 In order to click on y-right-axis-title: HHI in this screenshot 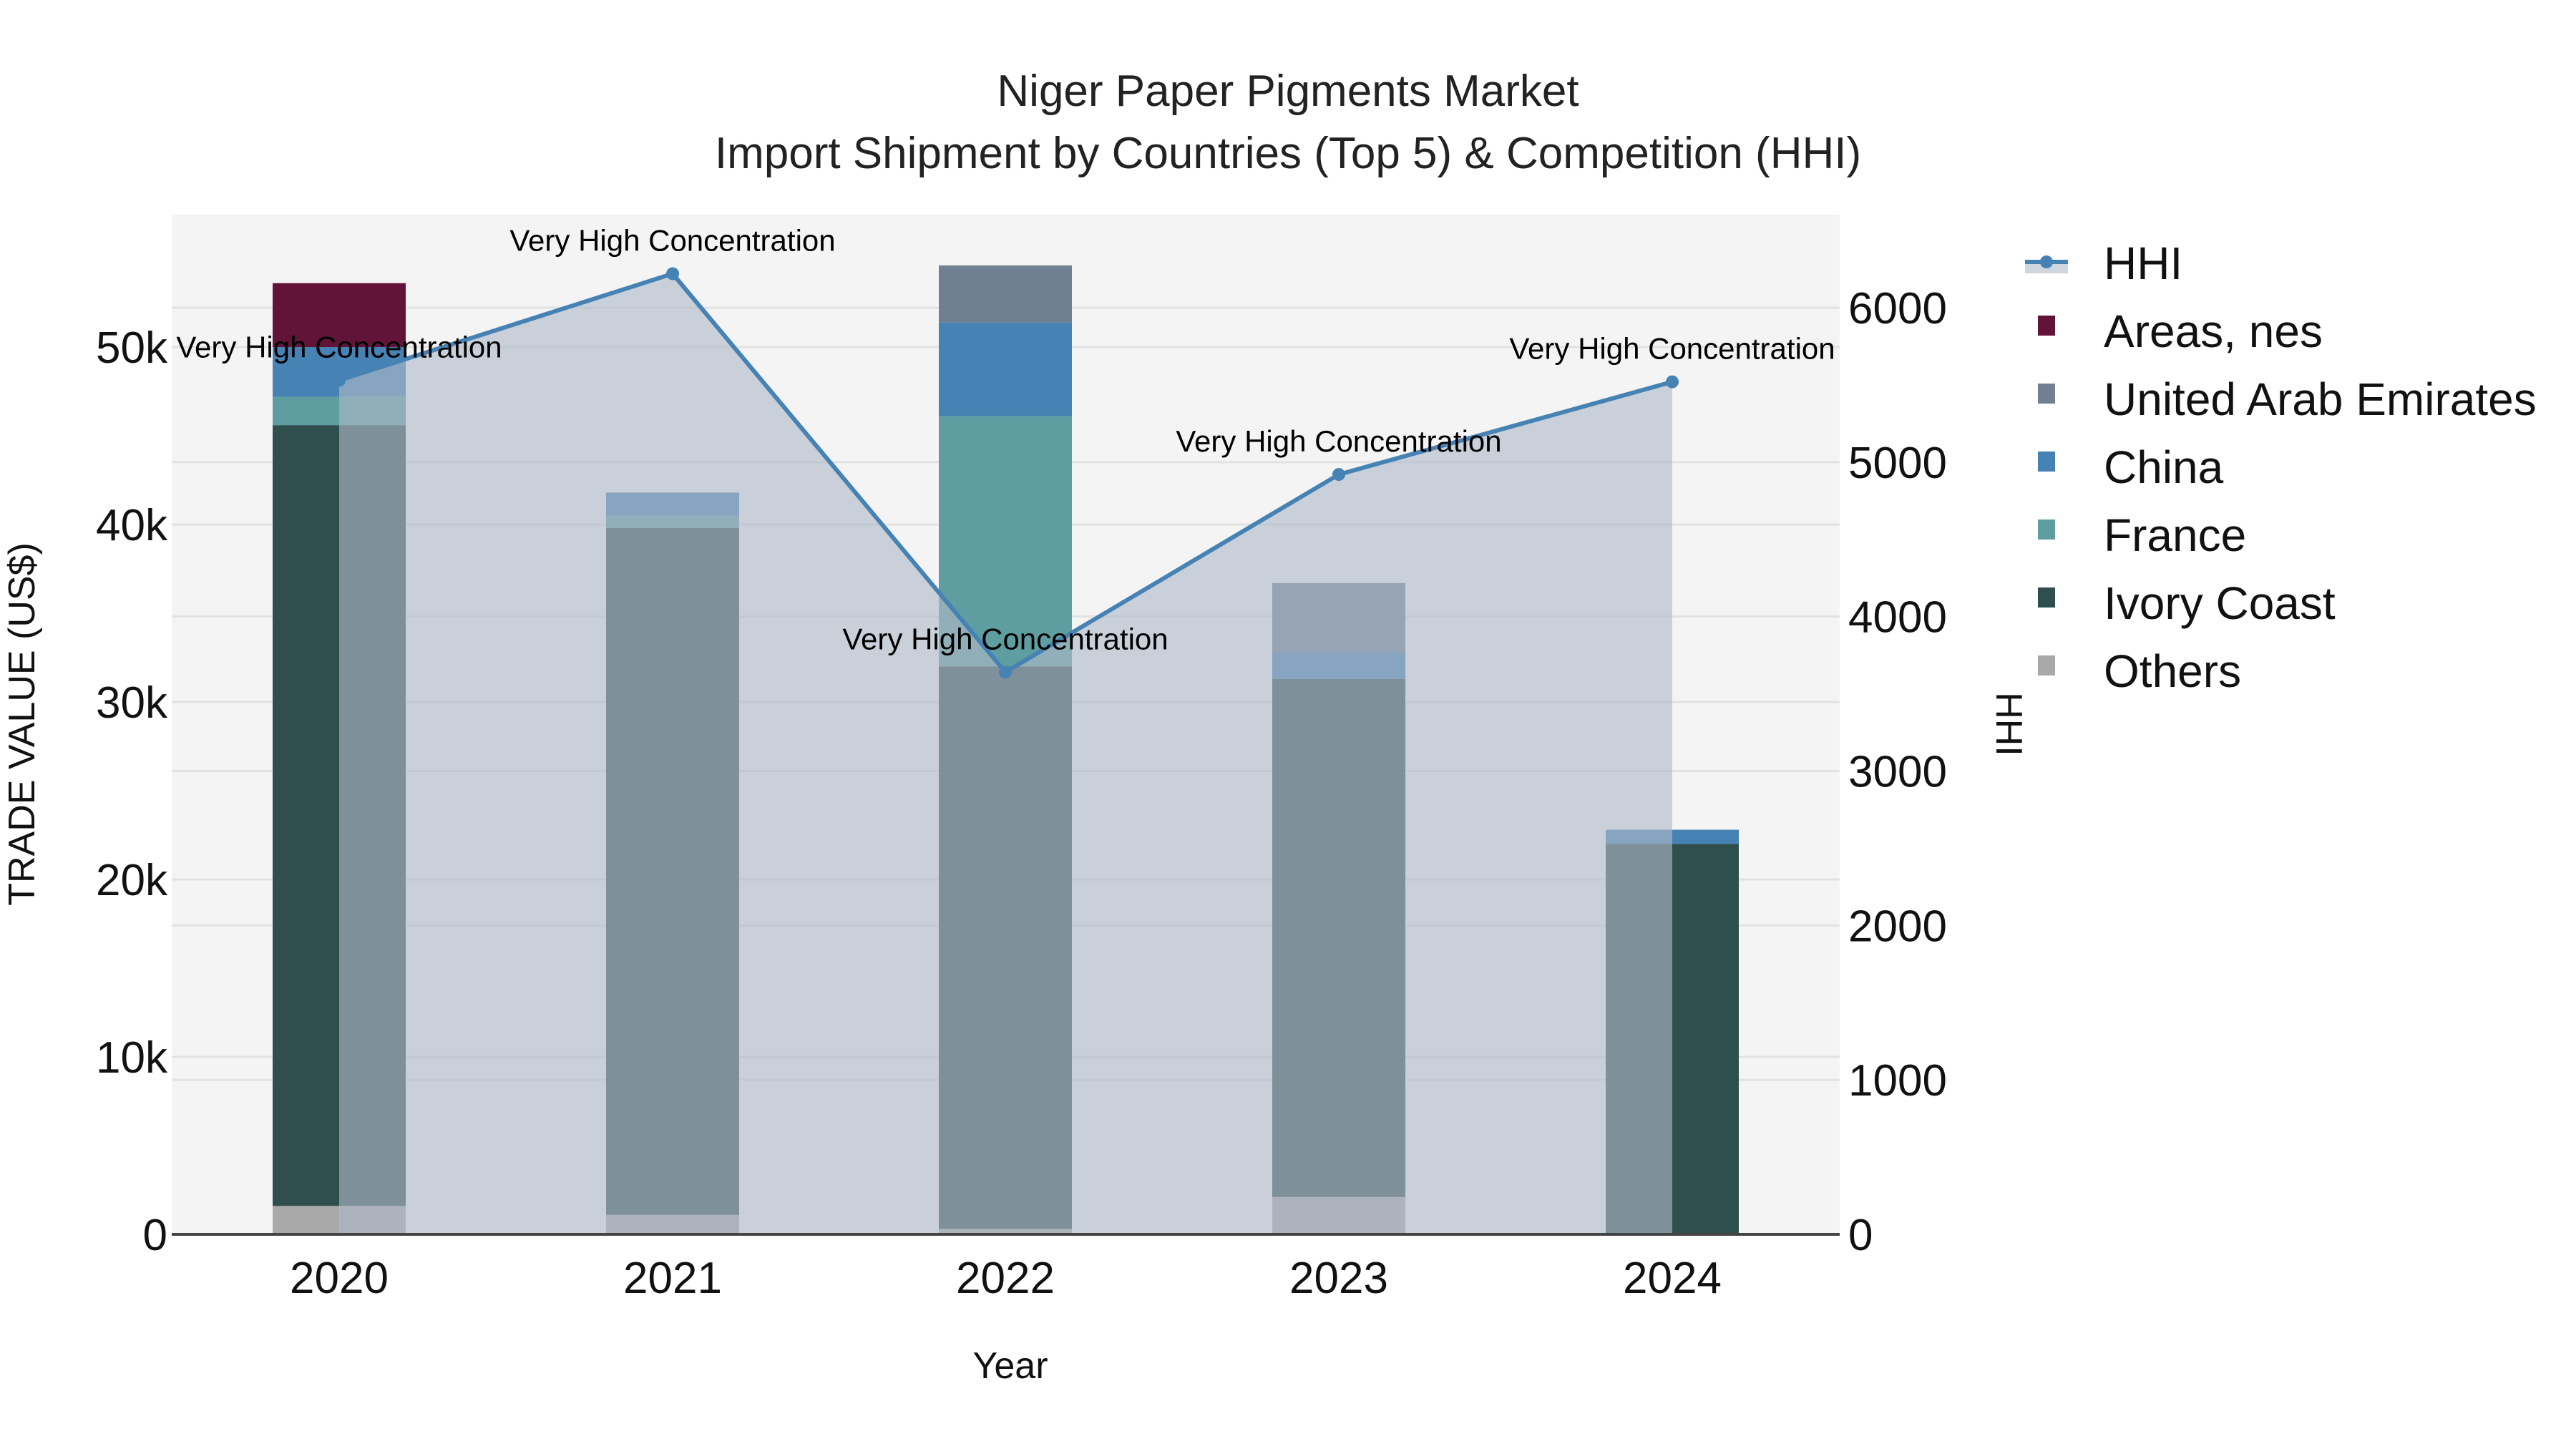, I will do `click(2008, 724)`.